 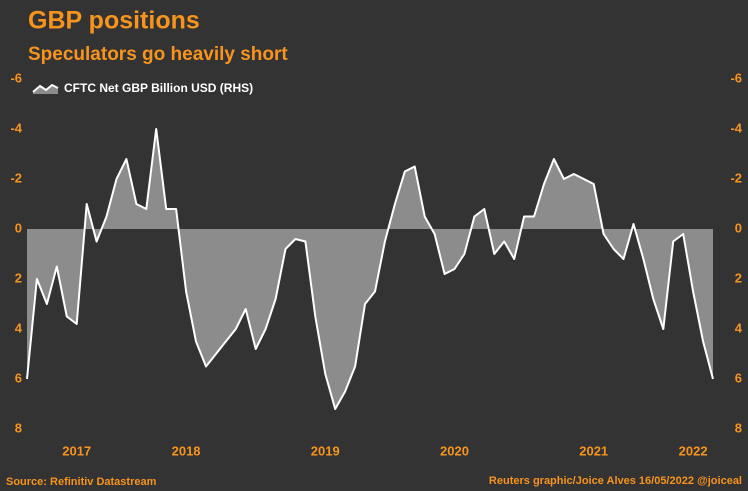 I want to click on x-tick-label: 2018, so click(x=186, y=450).